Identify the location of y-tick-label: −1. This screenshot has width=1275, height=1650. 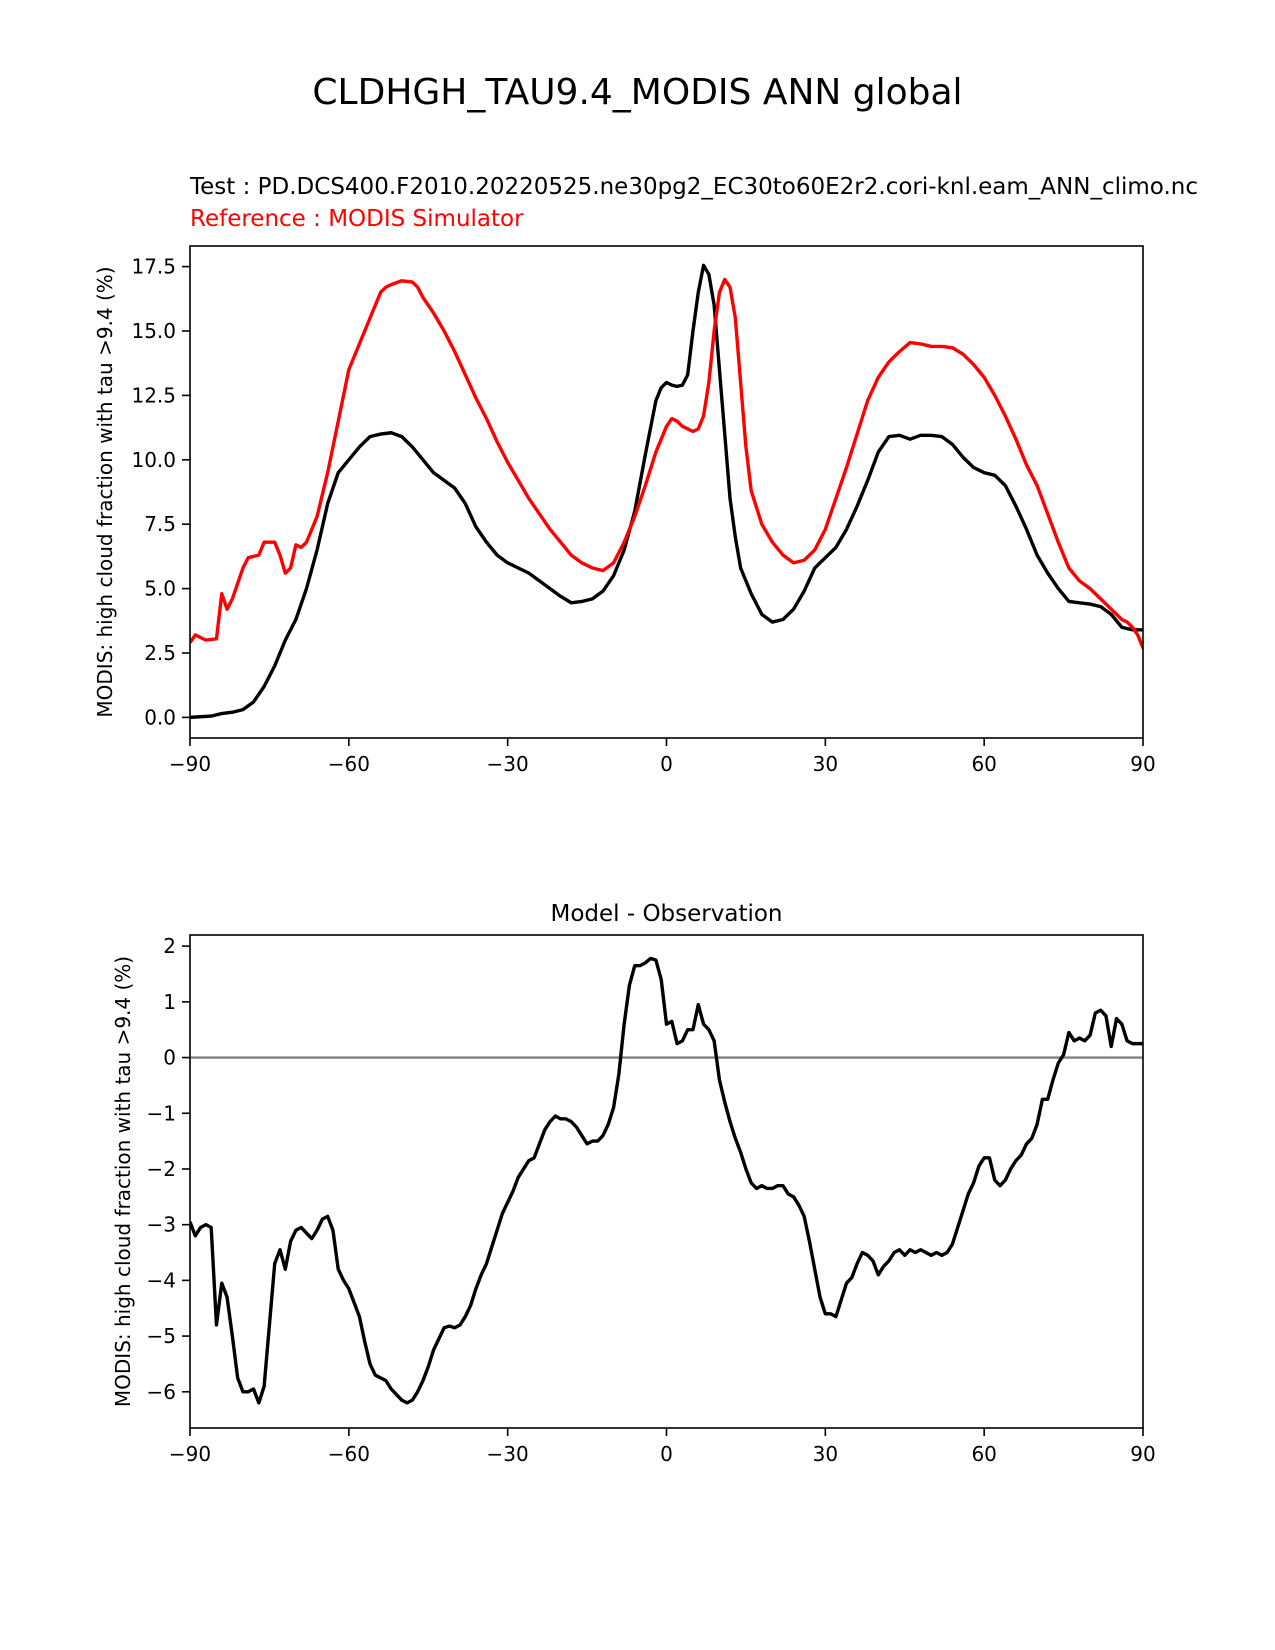
(161, 1113).